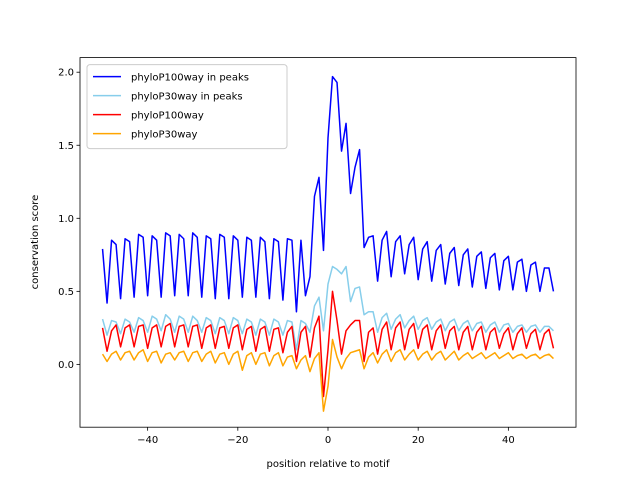  Describe the element at coordinates (190, 78) in the screenshot. I see `legend-label: phyloP100way in peaks` at that location.